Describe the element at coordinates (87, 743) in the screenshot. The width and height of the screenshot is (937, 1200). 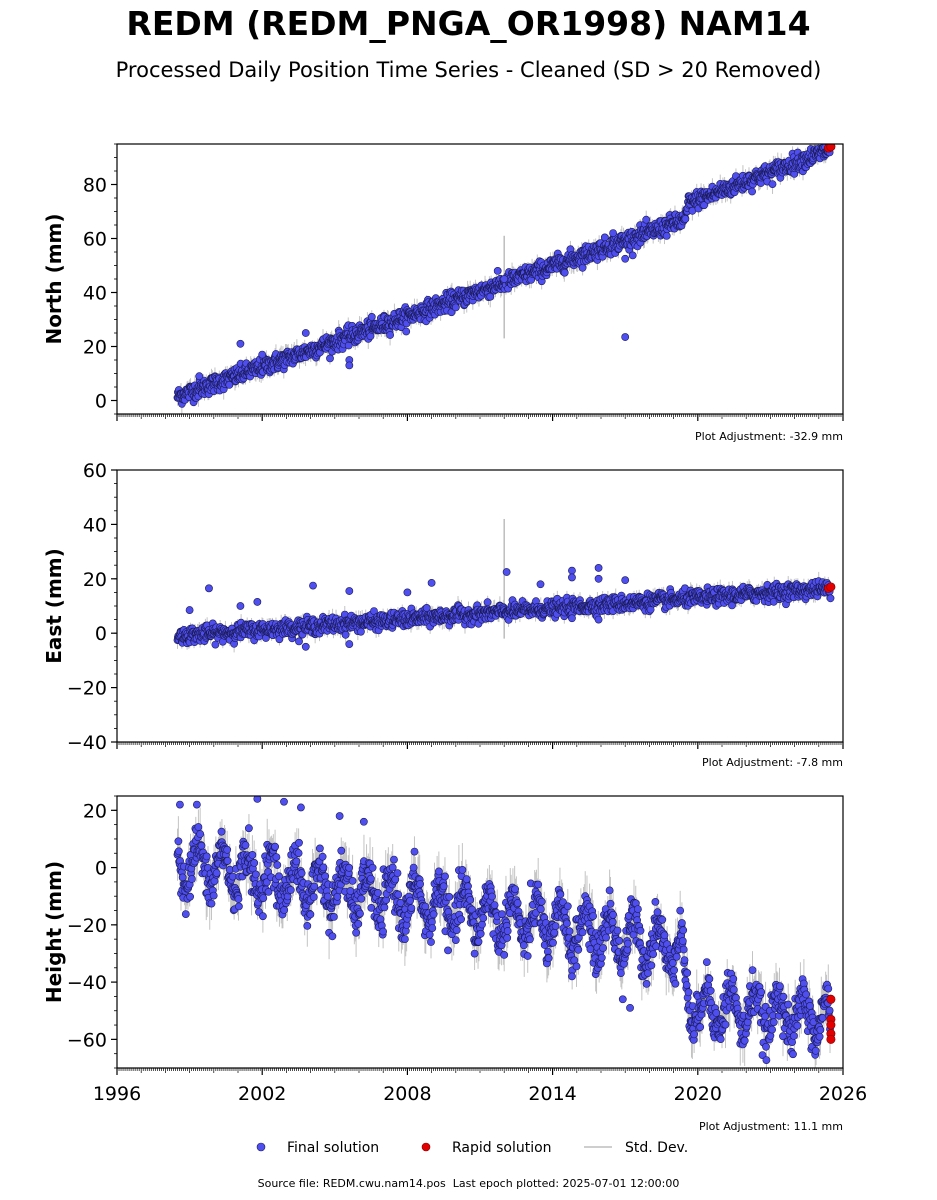
I see `y-tick-label: −40` at that location.